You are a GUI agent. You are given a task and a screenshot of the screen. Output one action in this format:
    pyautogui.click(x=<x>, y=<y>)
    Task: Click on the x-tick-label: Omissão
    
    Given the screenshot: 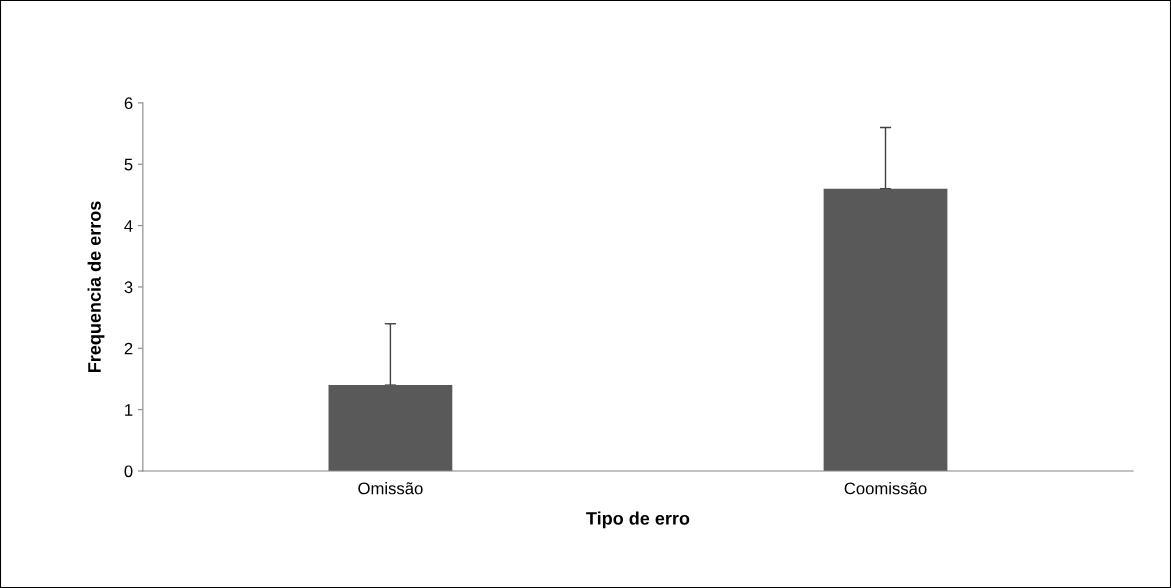 What is the action you would take?
    pyautogui.click(x=390, y=488)
    